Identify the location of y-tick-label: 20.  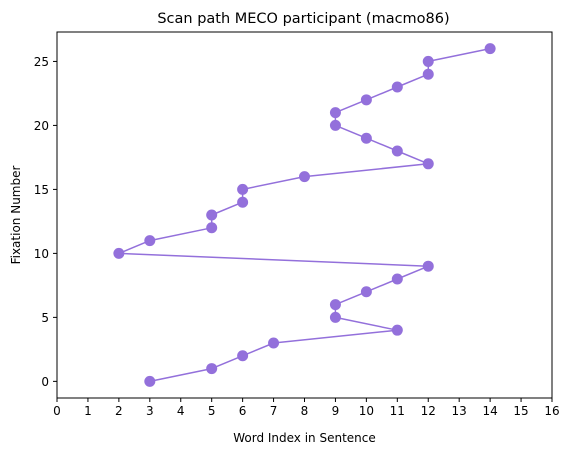
(41, 126).